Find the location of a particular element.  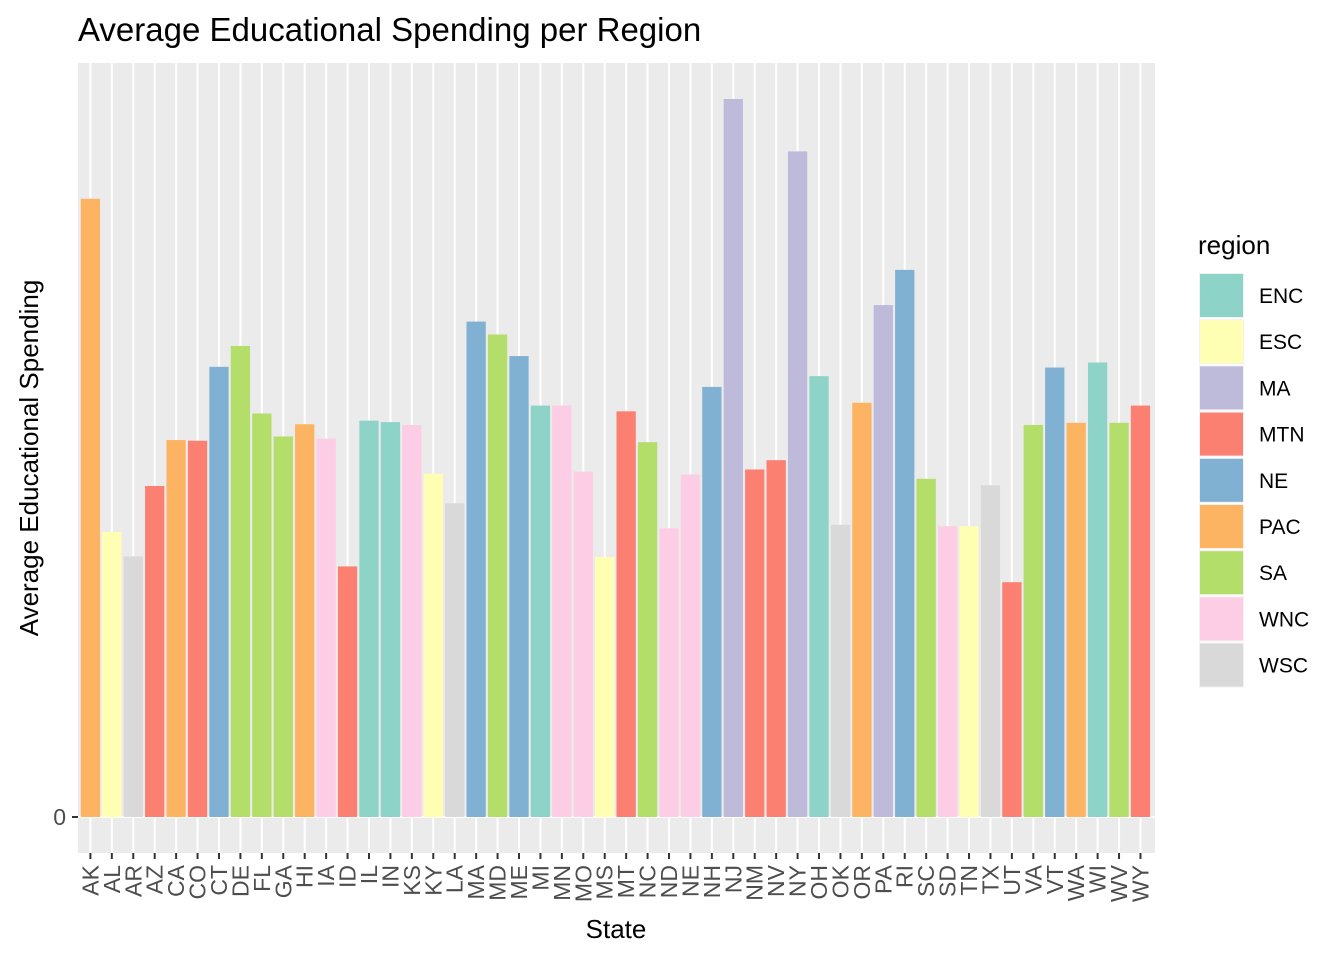

bar-nm is located at coordinates (755, 643).